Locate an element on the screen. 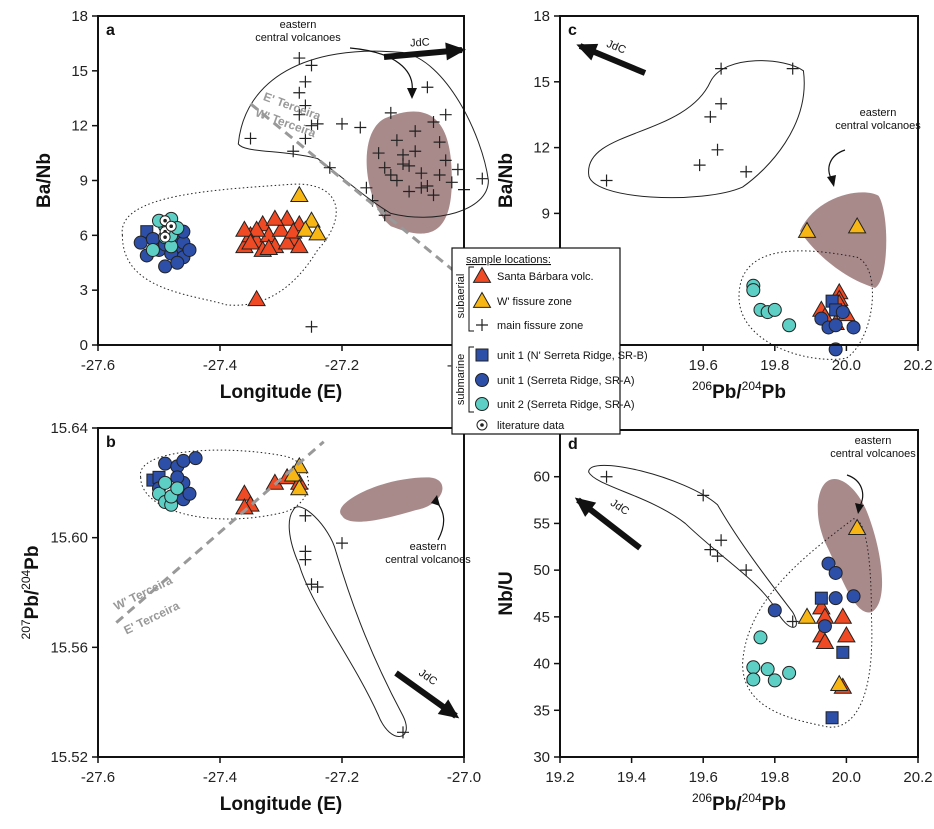 The image size is (934, 829). y-tick-label: 15.52 is located at coordinates (69, 757).